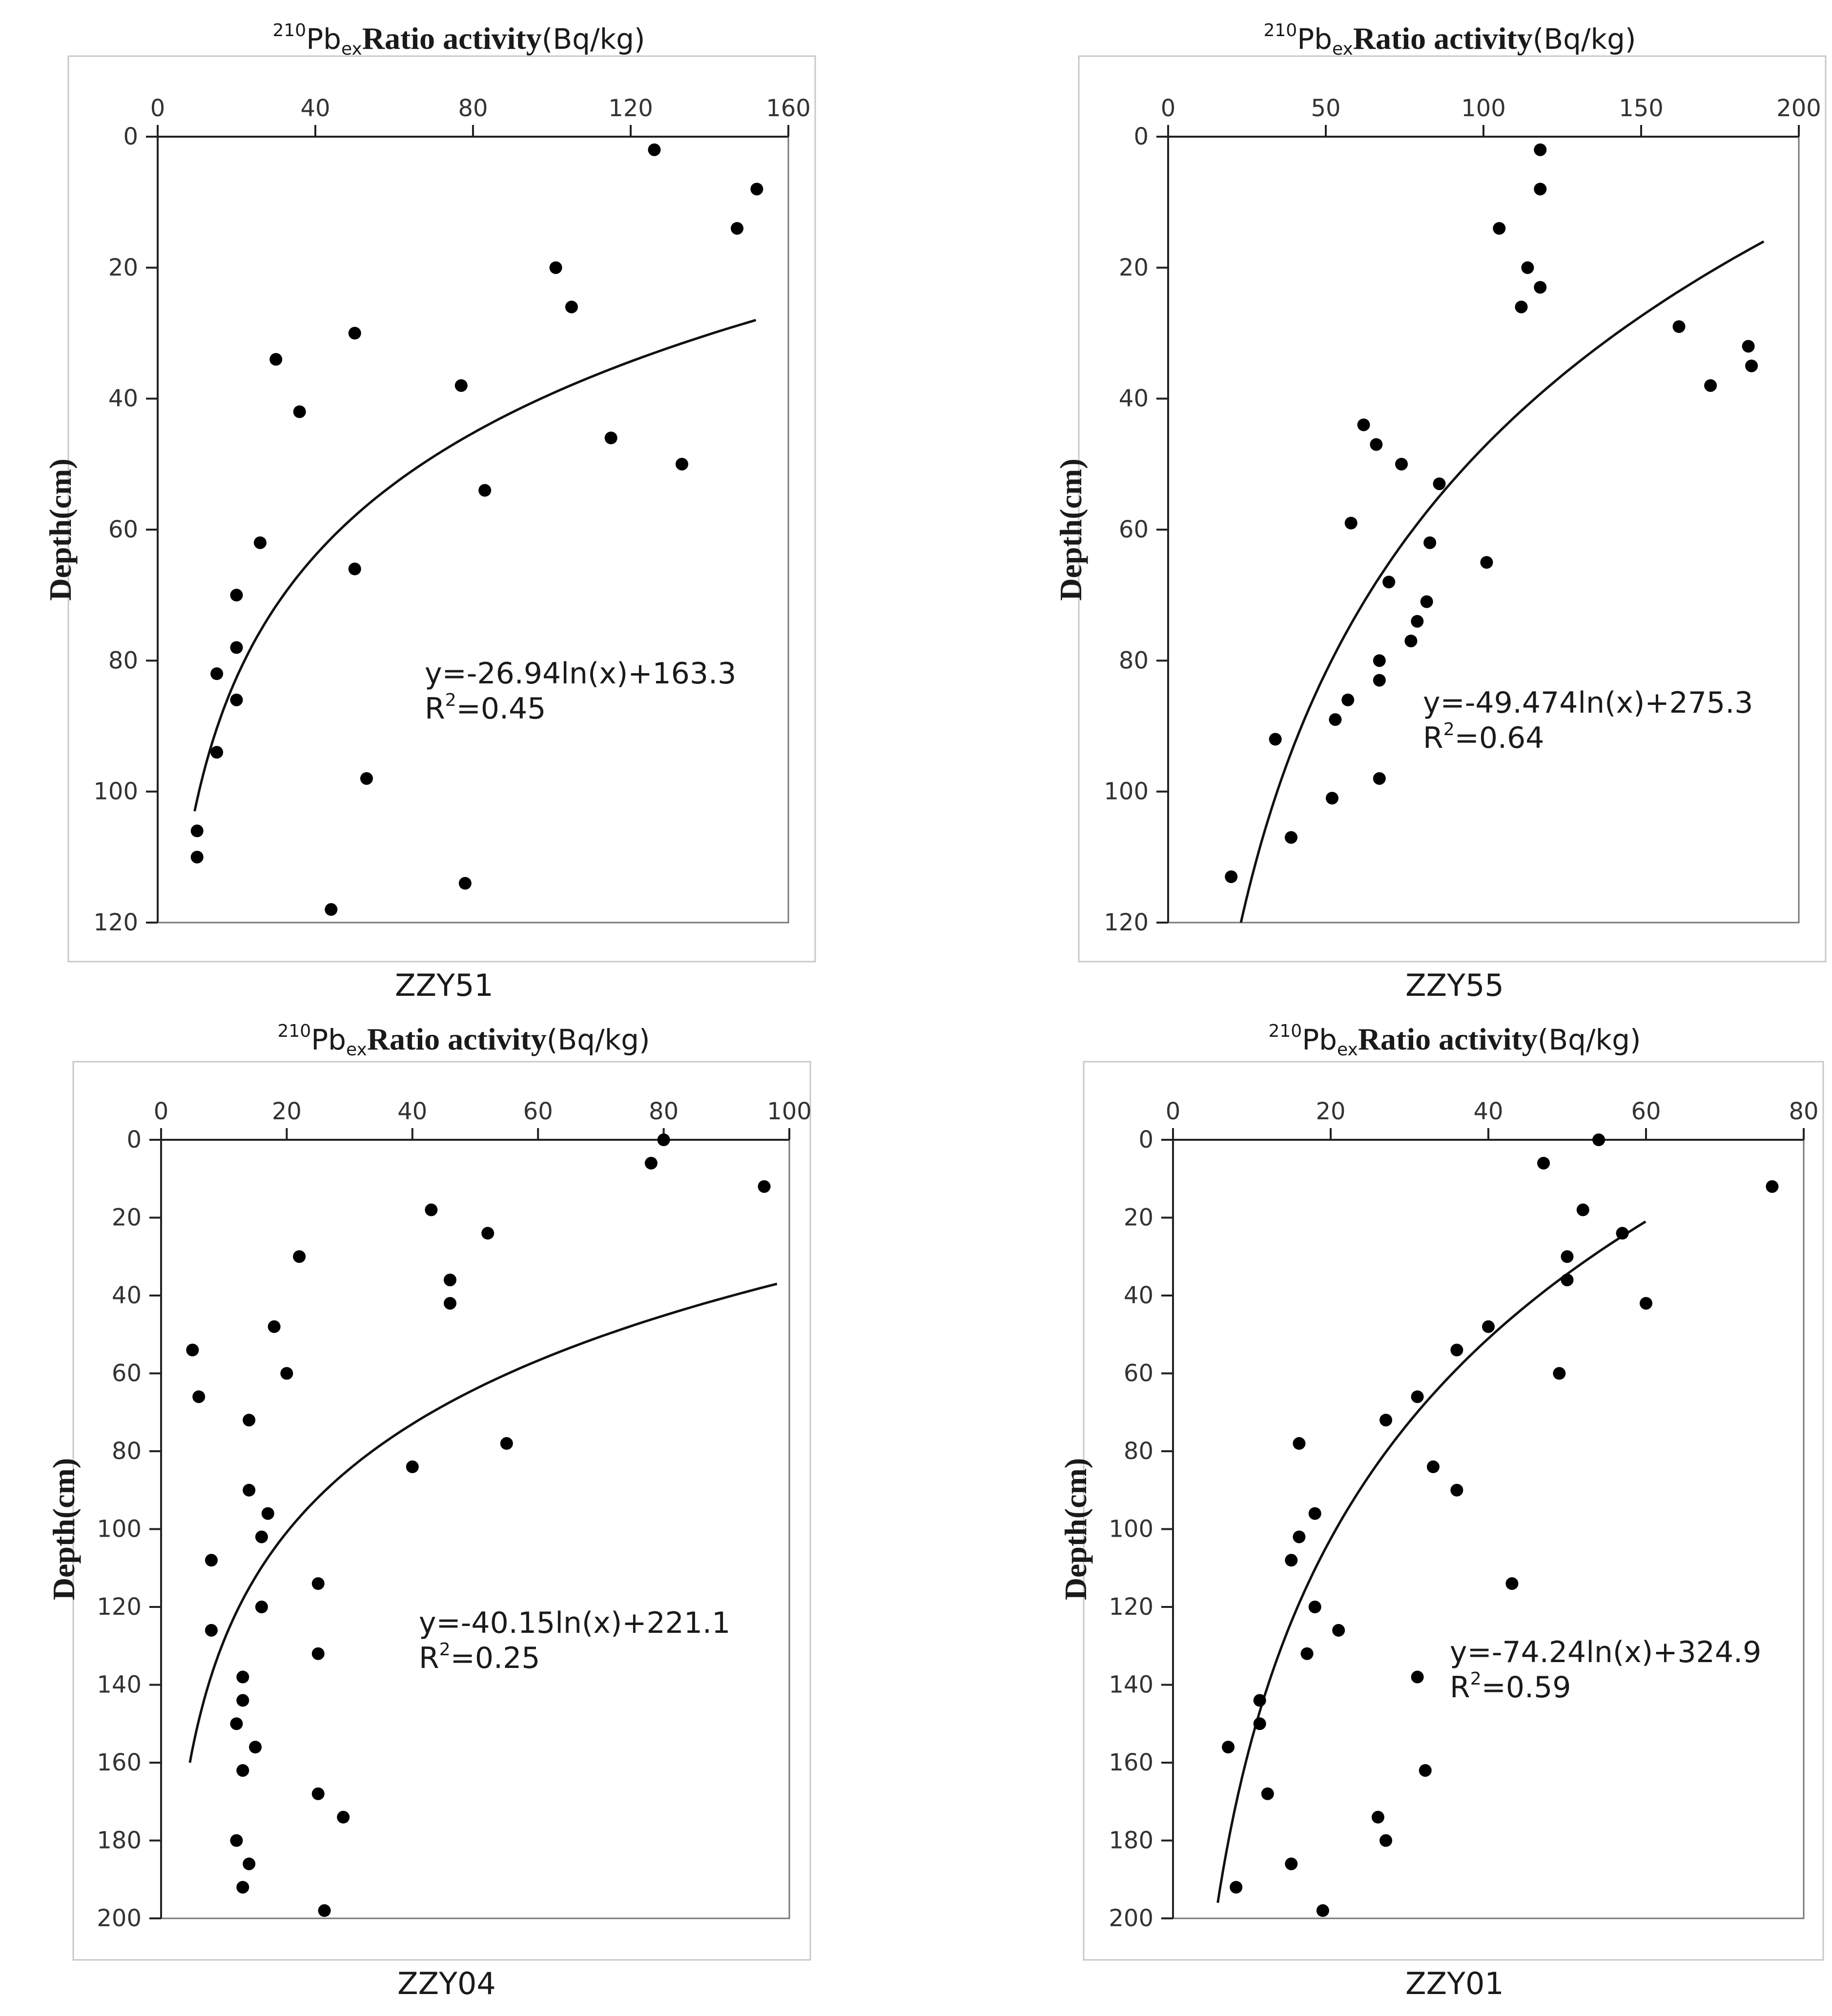 Image resolution: width=1832 pixels, height=2016 pixels. I want to click on panel-caption: ZZY04, so click(446, 1984).